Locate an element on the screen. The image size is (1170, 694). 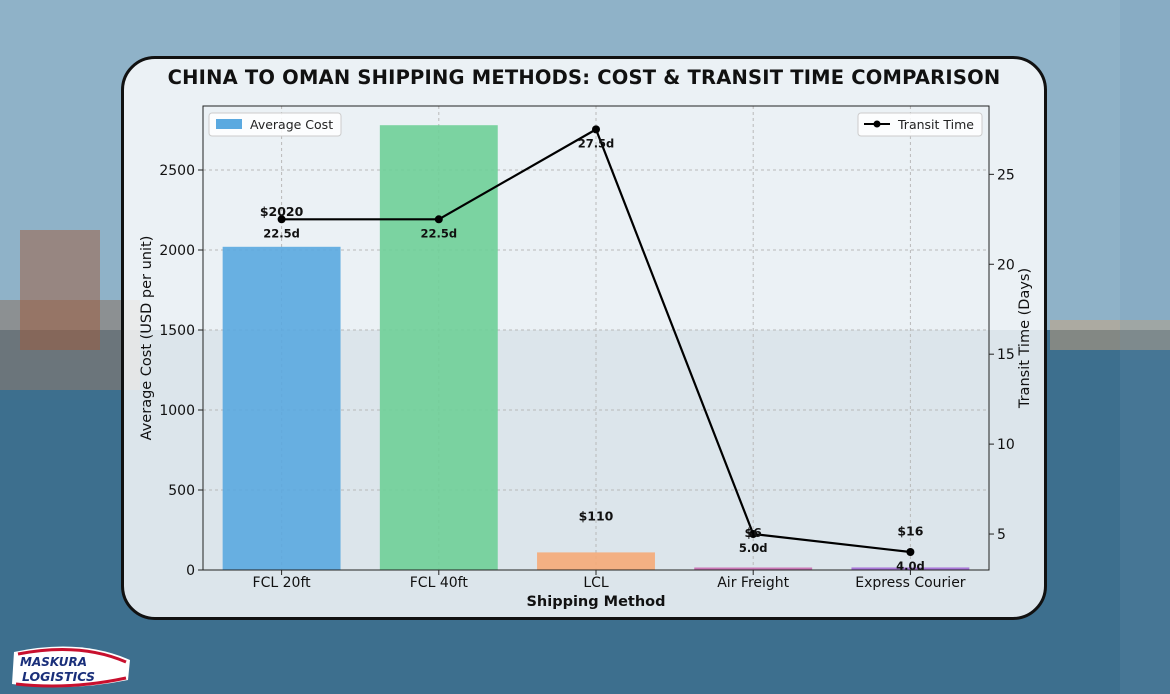
y-left-tick-label: 1500 is located at coordinates (177, 331).